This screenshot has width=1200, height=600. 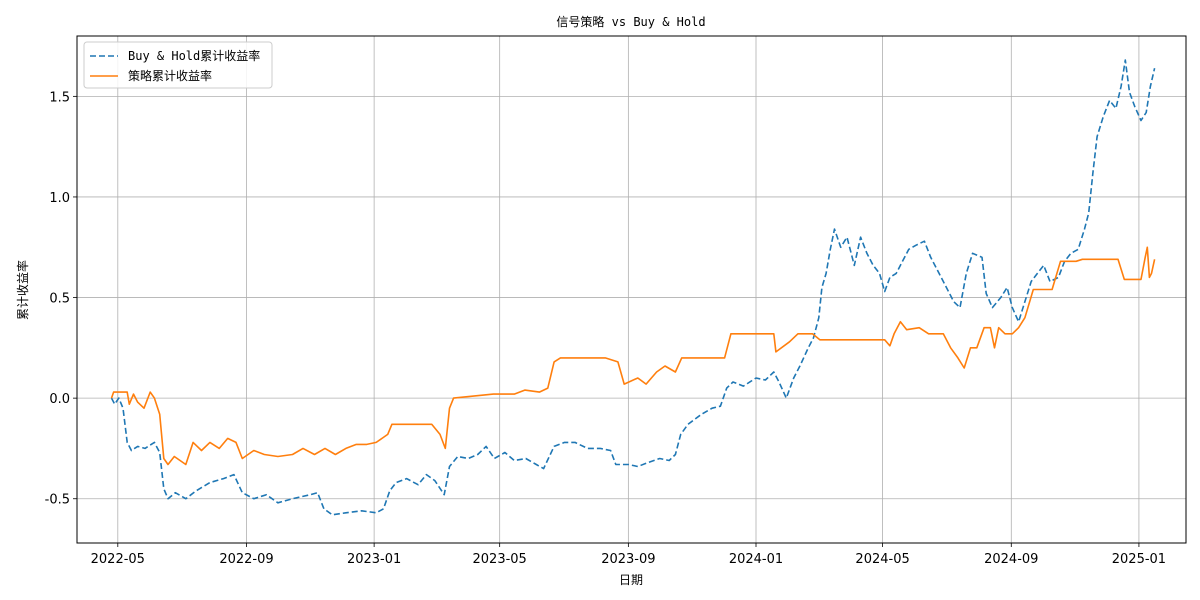 I want to click on x-tick-label: 2023-01, so click(x=374, y=559).